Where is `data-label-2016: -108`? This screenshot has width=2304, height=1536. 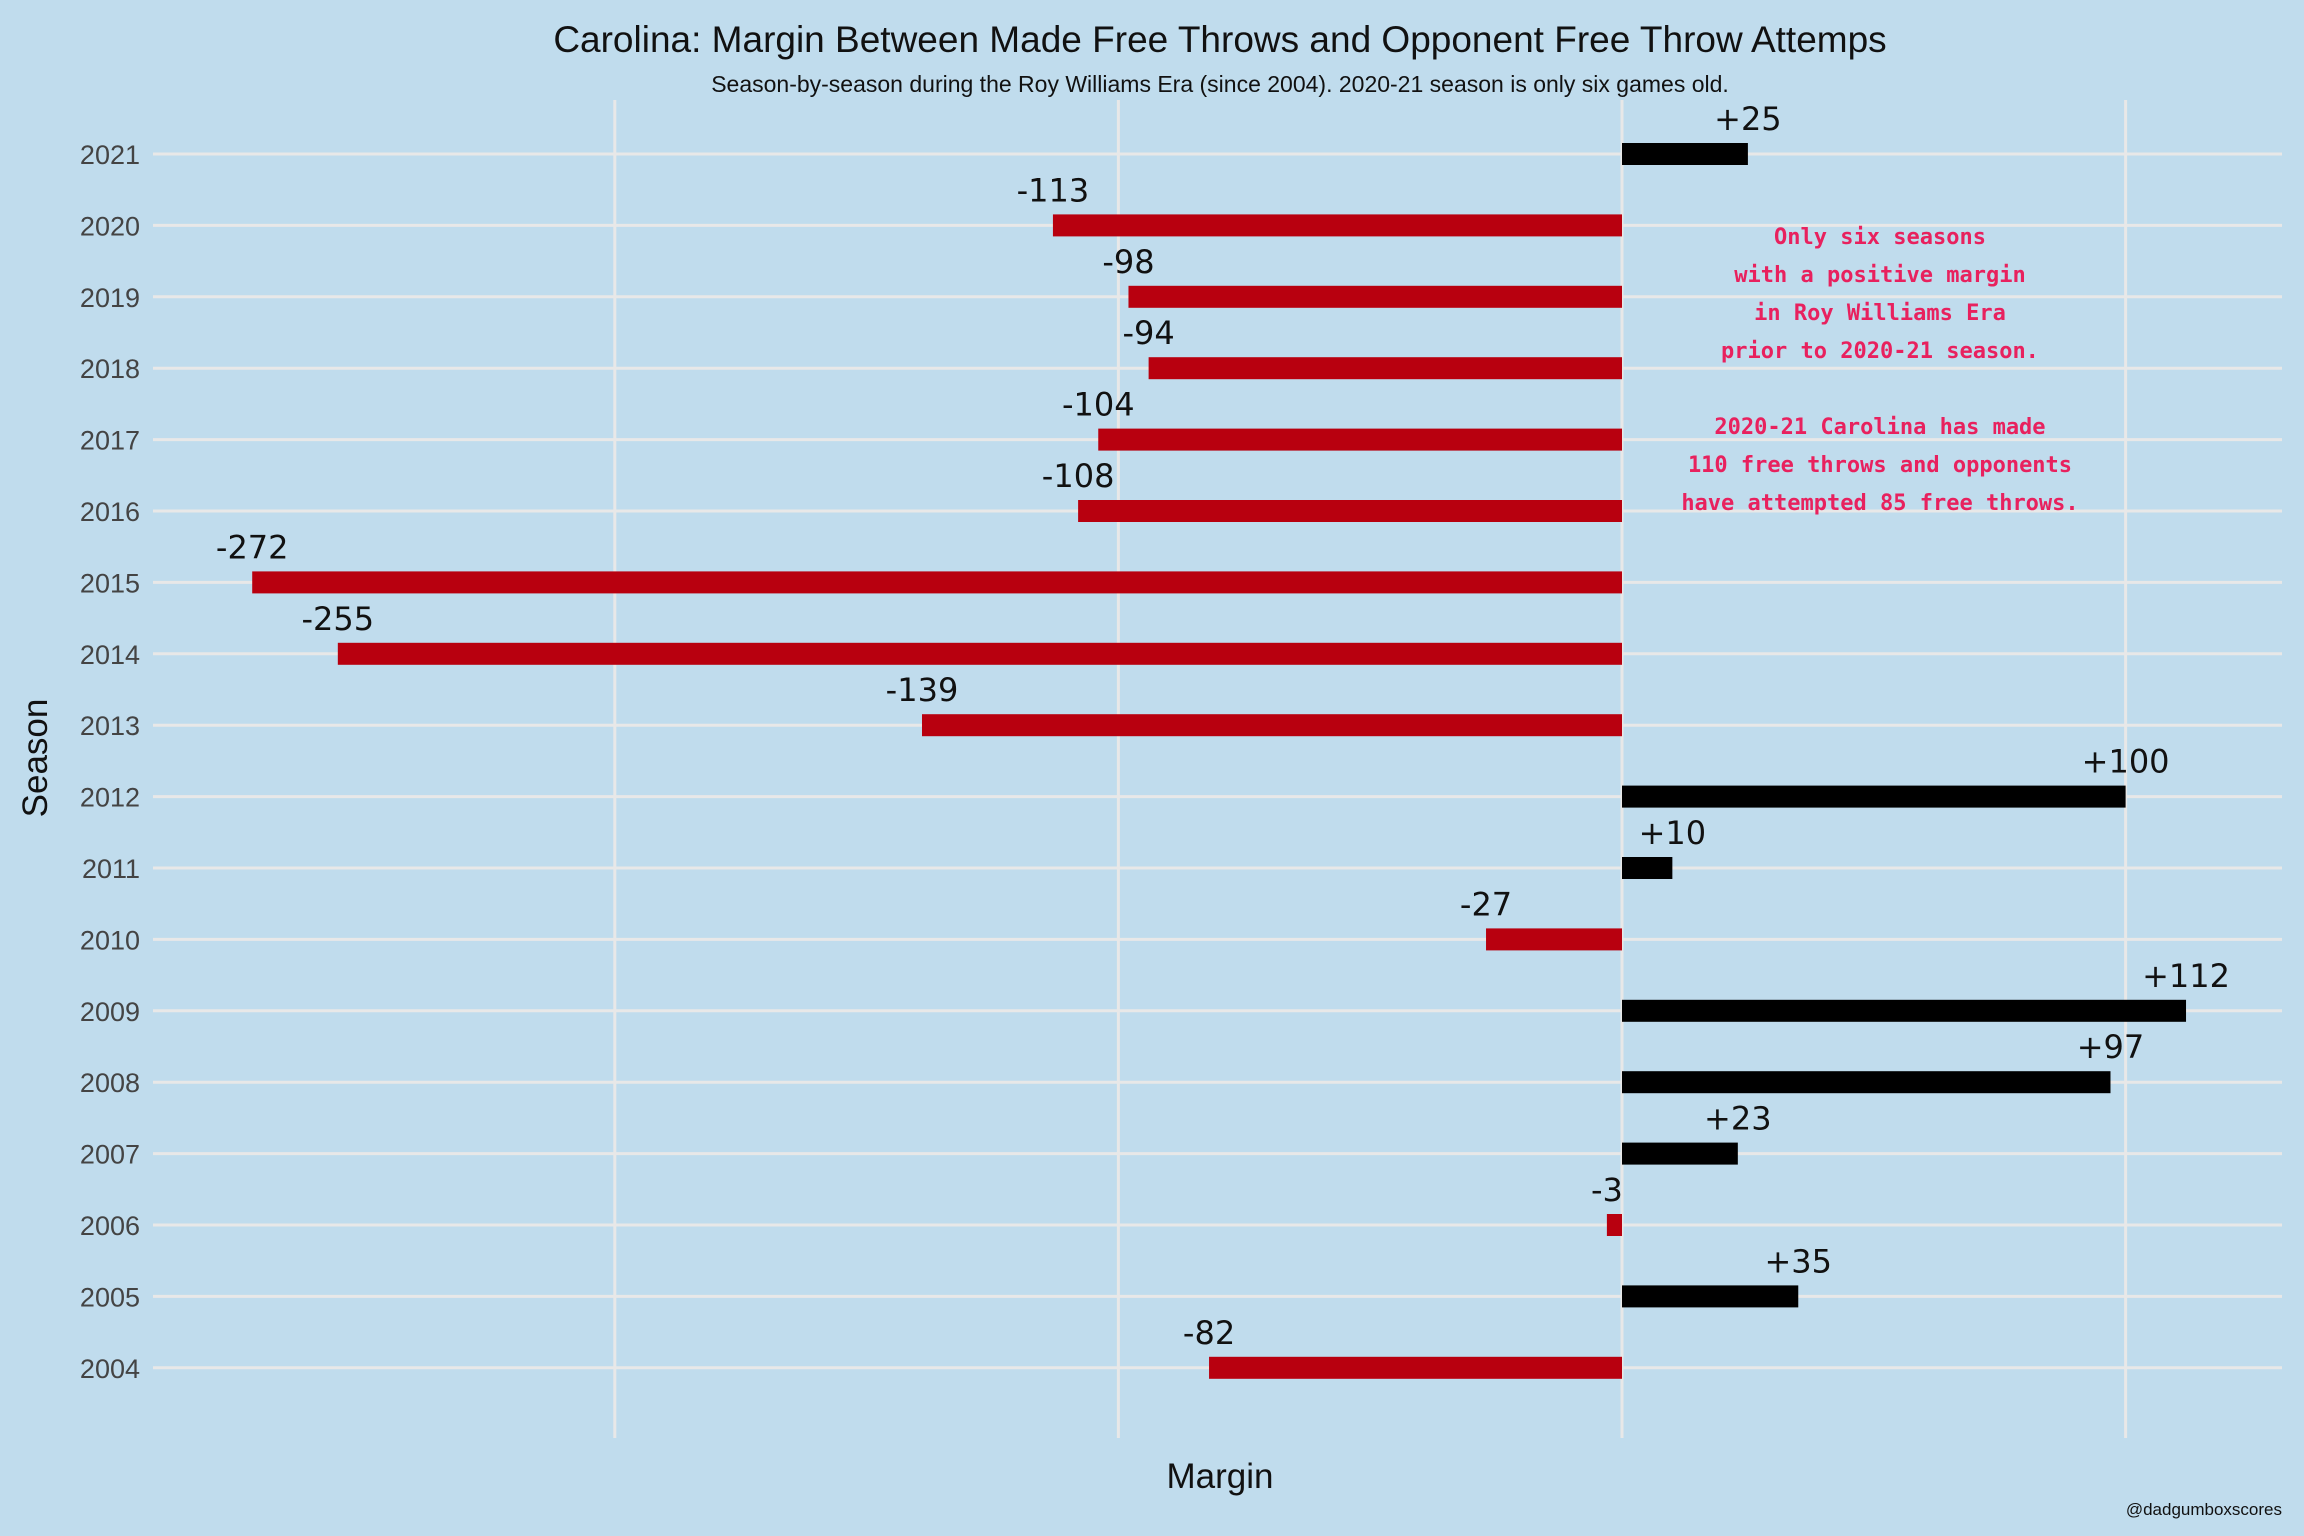
data-label-2016: -108 is located at coordinates (1078, 476).